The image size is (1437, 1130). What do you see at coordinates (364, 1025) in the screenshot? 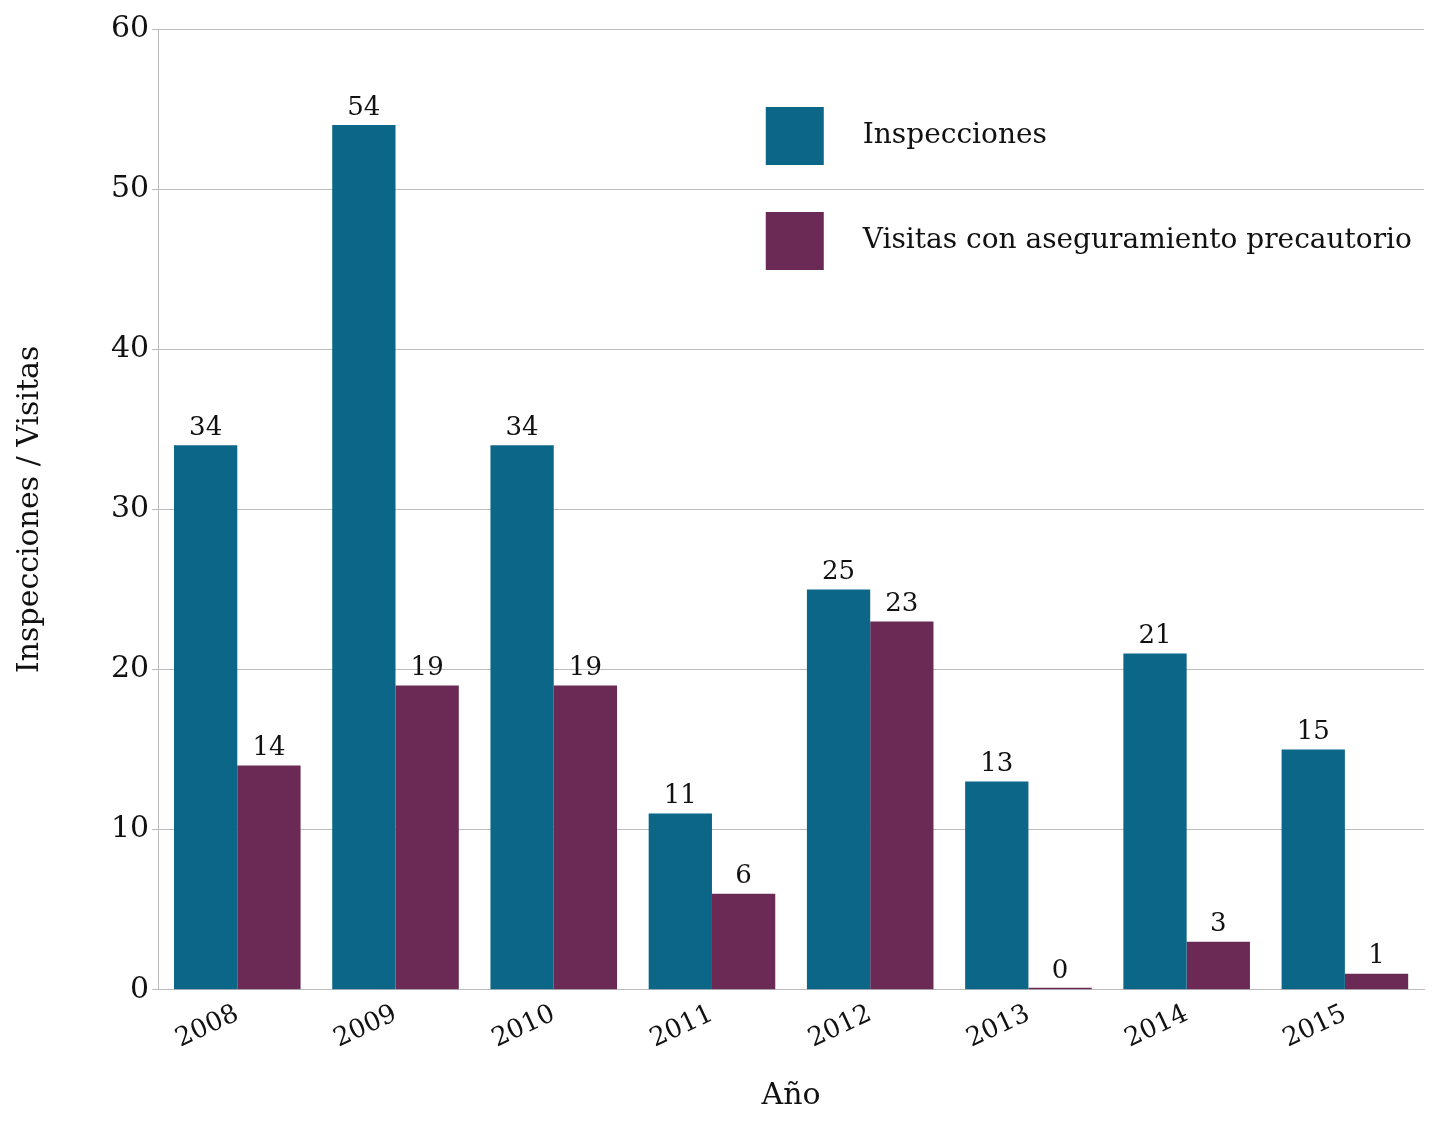
I see `x-tick-label: 2009` at bounding box center [364, 1025].